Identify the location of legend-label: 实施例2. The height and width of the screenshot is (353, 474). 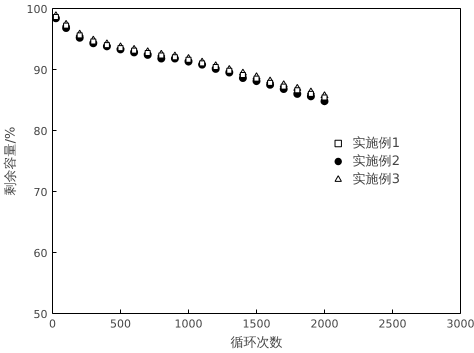
(376, 161).